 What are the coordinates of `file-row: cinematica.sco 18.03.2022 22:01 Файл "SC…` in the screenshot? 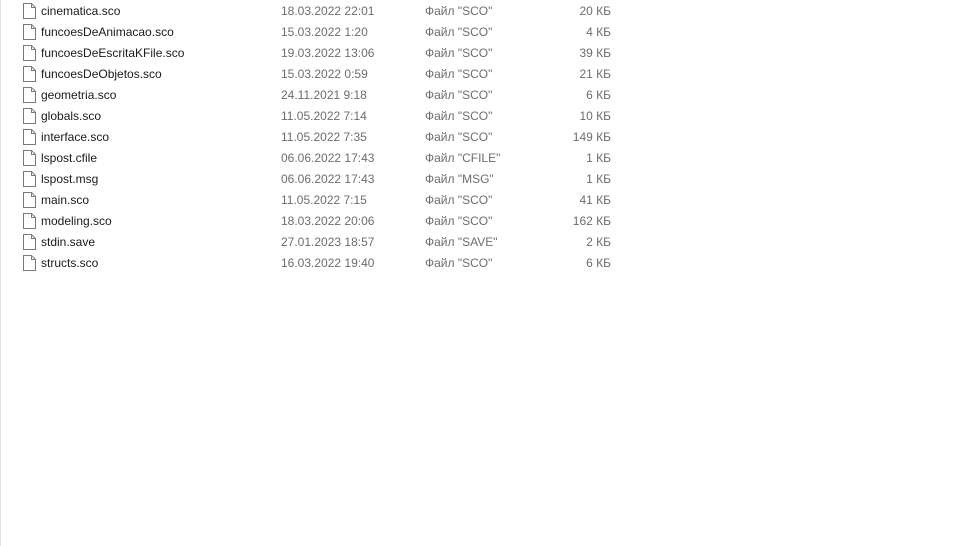 It's located at (485, 11).